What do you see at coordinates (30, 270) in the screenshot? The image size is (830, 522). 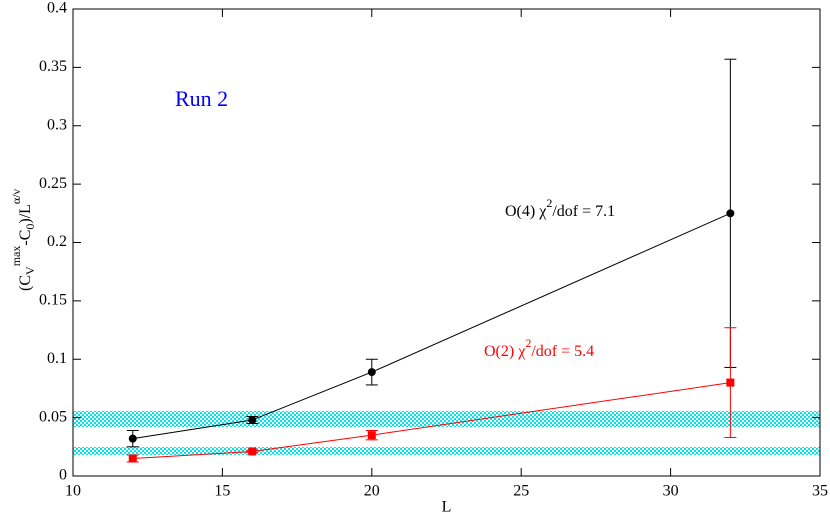 I see `y-label-part: V` at bounding box center [30, 270].